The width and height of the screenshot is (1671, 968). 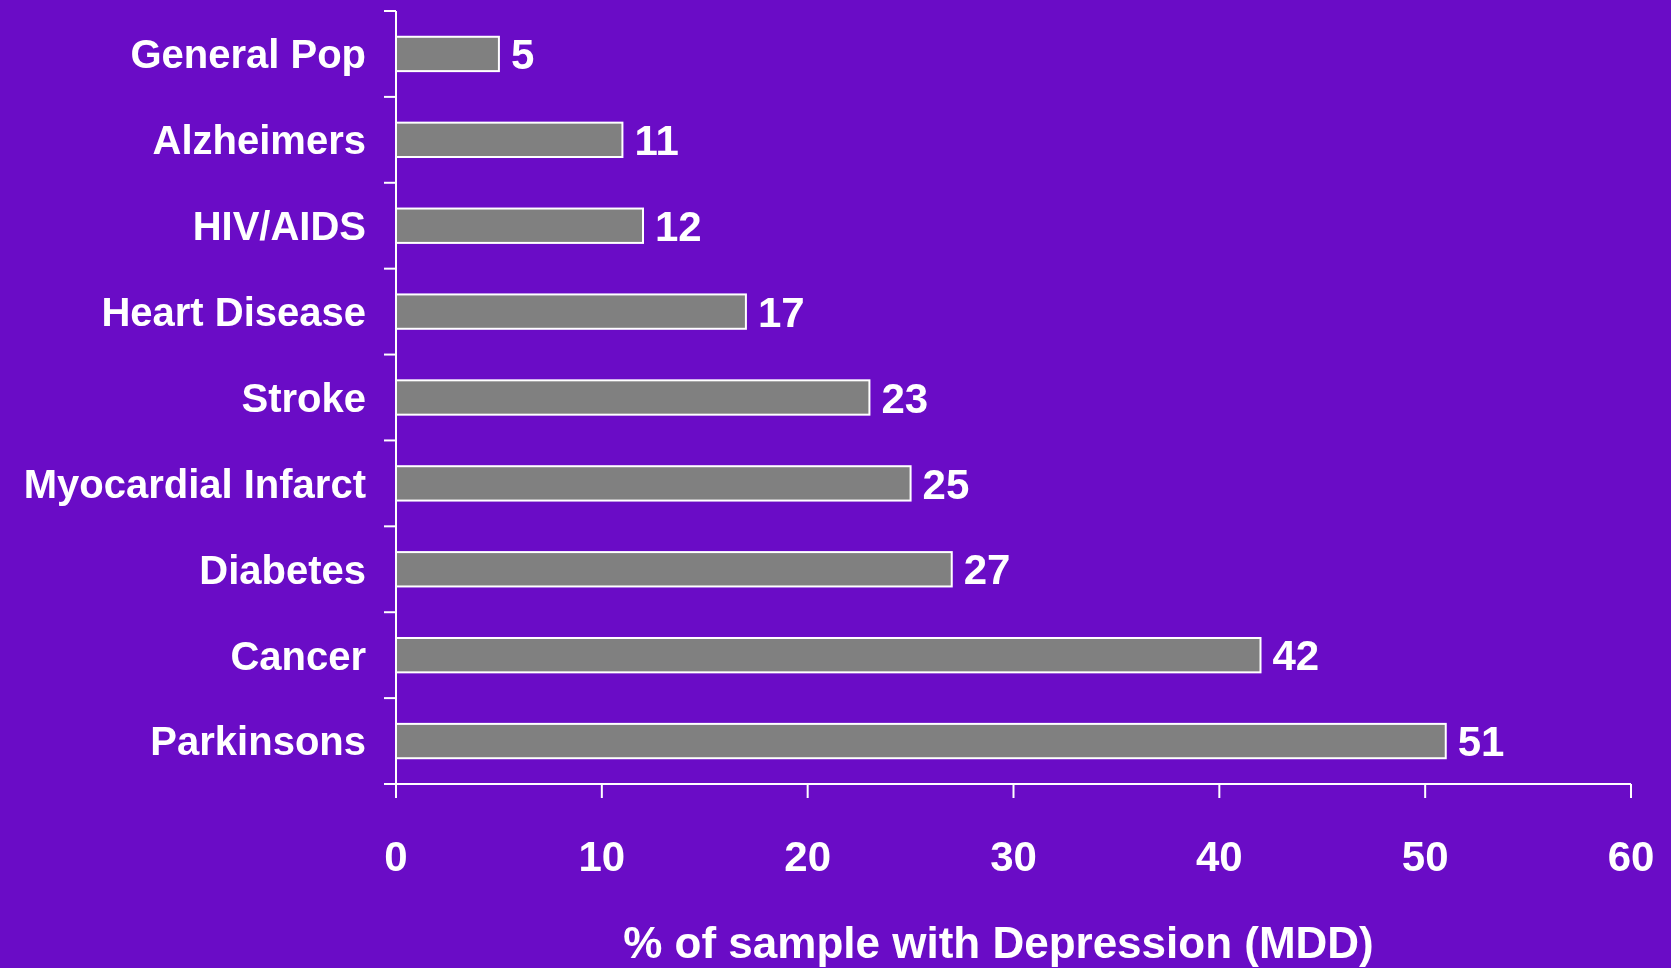 I want to click on y-tick-label: HIV/AIDS, so click(x=279, y=226).